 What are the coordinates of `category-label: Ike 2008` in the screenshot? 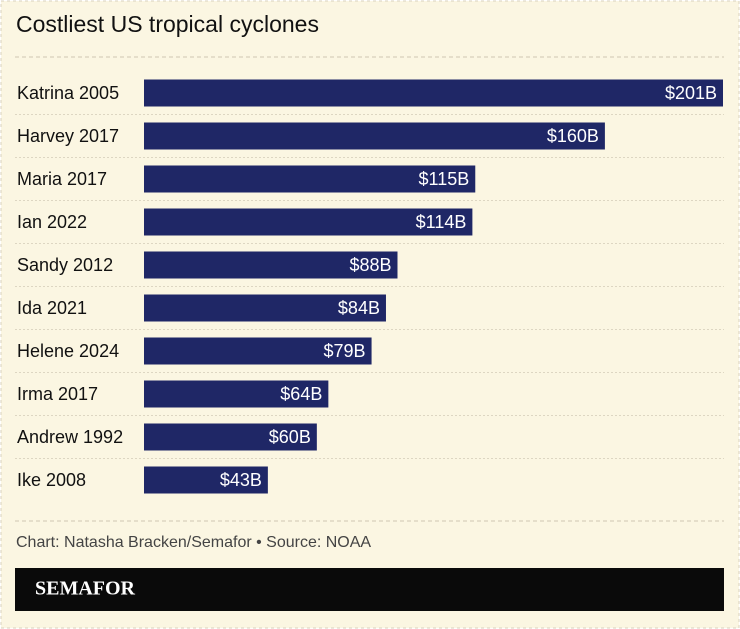 It's located at (51, 480).